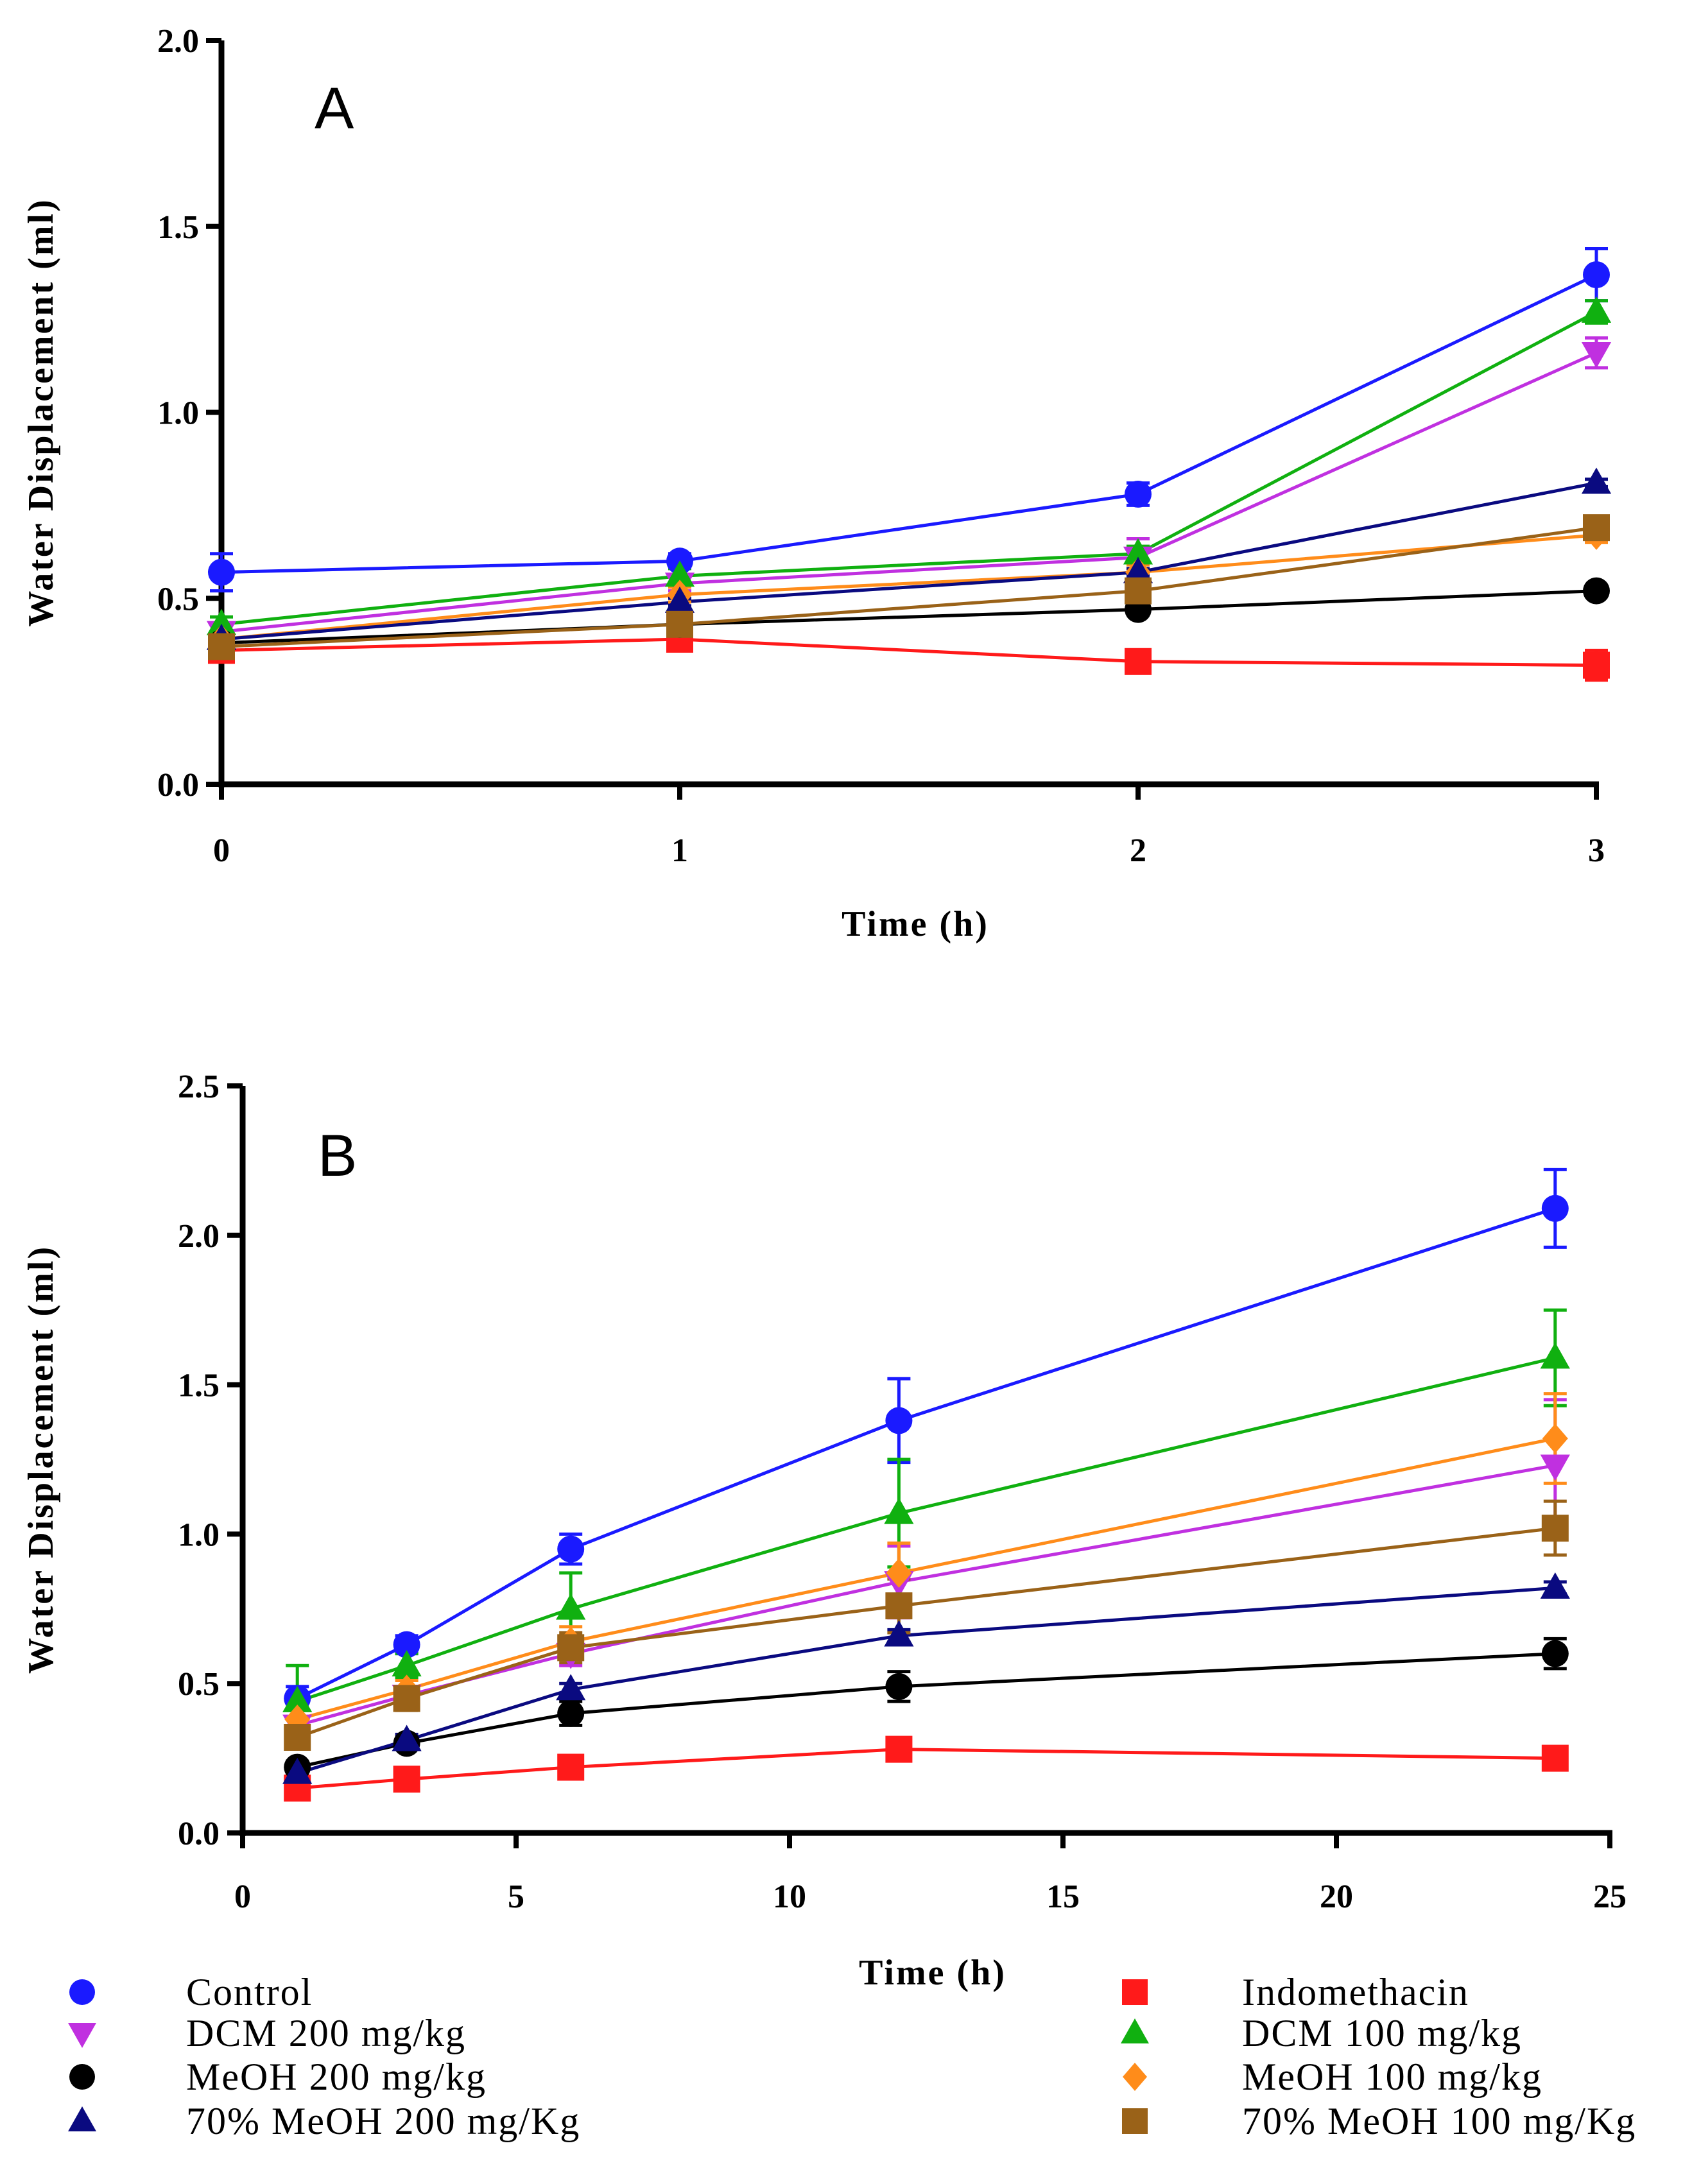  I want to click on panel-a-y-tick-label: 0.5, so click(178, 599).